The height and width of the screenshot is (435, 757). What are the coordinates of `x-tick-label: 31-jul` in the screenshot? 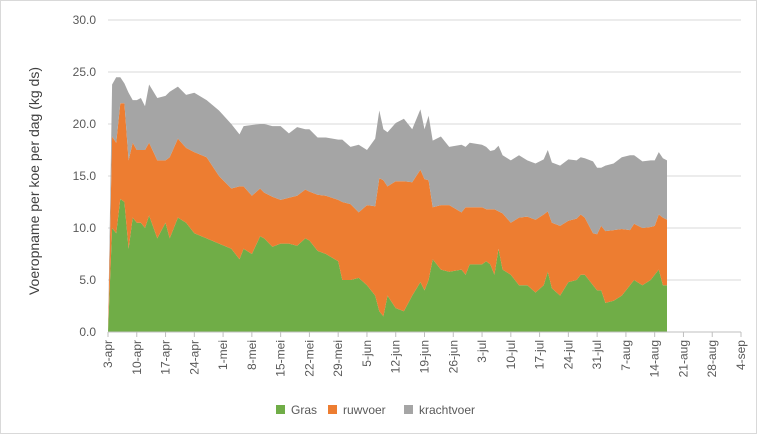 It's located at (597, 354).